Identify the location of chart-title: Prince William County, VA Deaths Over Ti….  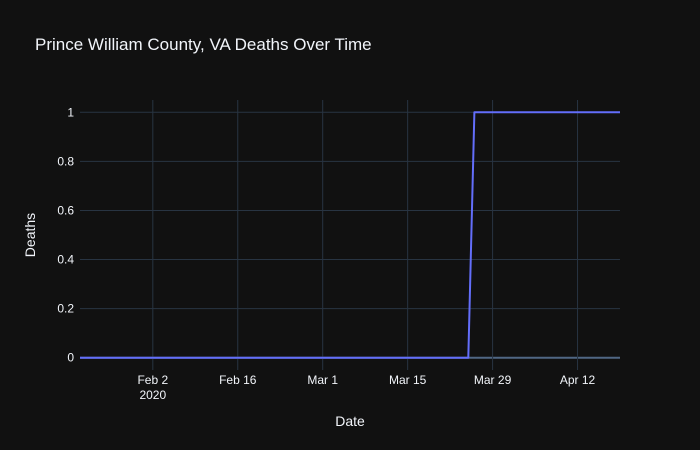
(203, 44).